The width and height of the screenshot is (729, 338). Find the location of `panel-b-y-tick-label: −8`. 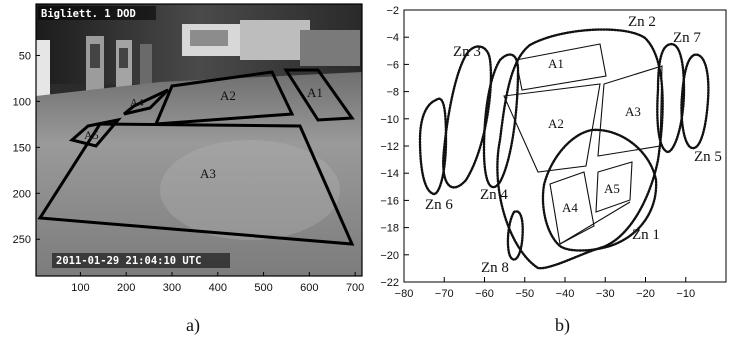

panel-b-y-tick-label: −8 is located at coordinates (392, 93).